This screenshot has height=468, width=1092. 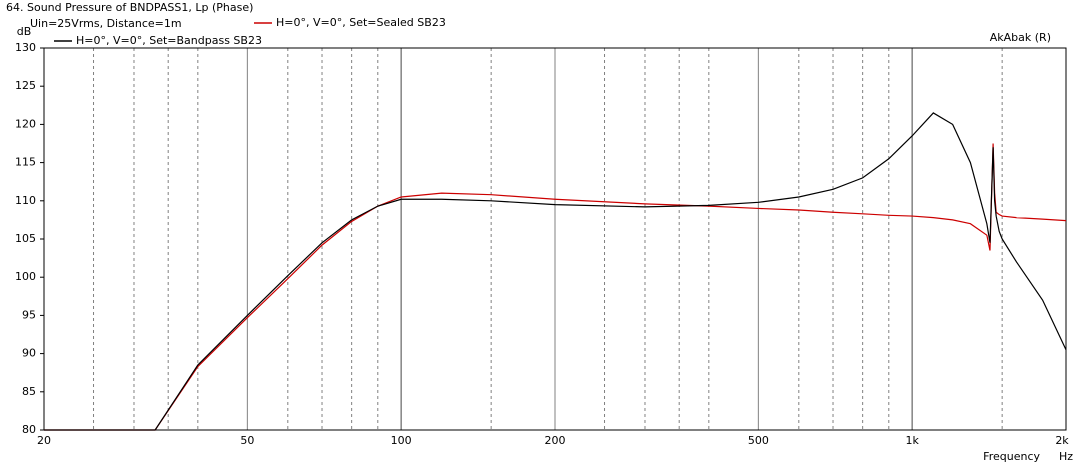 What do you see at coordinates (1066, 456) in the screenshot?
I see `x-unit: Hz` at bounding box center [1066, 456].